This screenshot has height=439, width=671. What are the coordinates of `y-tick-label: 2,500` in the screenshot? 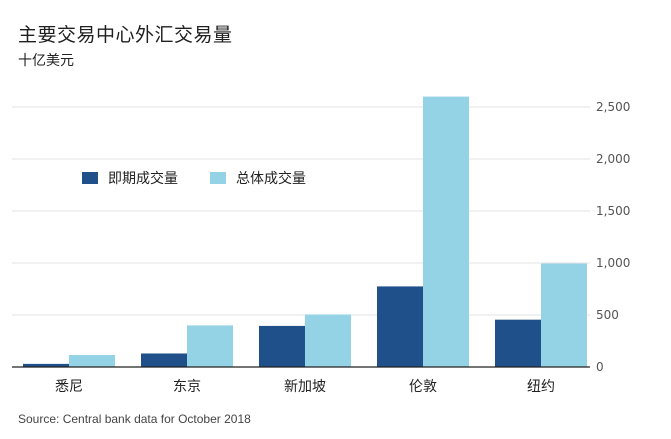 It's located at (613, 107).